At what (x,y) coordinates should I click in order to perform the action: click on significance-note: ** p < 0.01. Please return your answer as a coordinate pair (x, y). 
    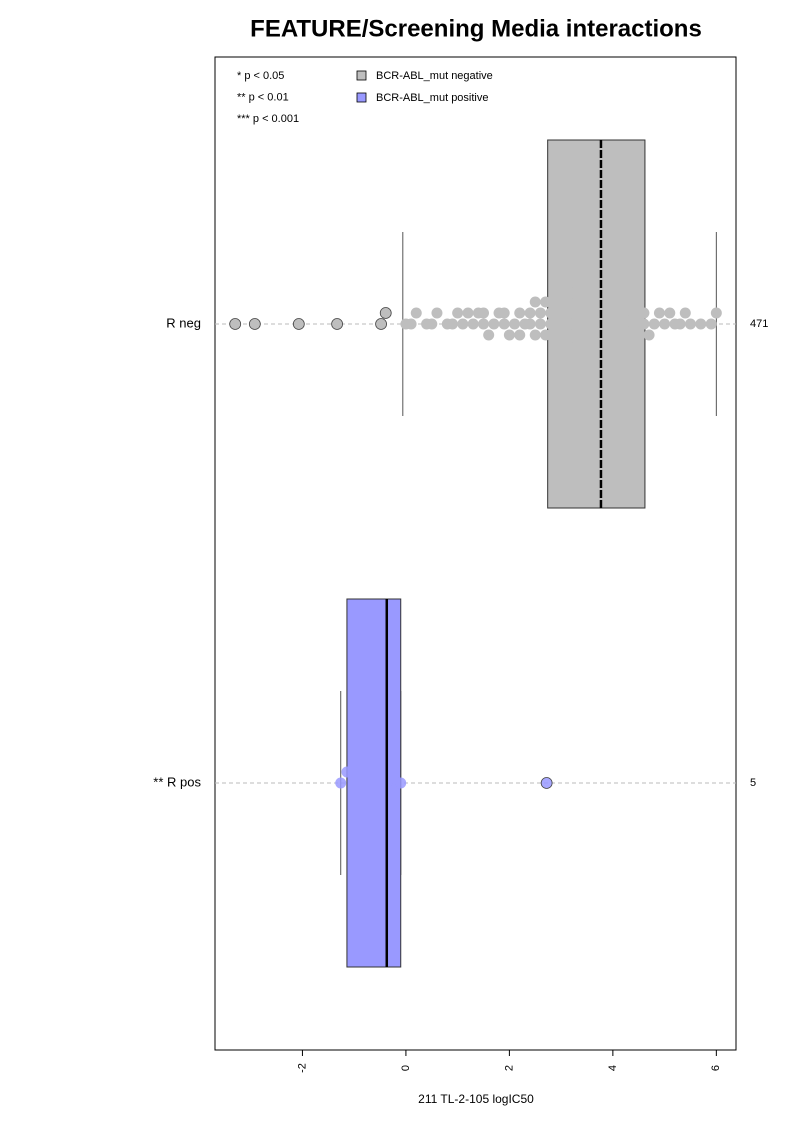
    Looking at the image, I should click on (263, 97).